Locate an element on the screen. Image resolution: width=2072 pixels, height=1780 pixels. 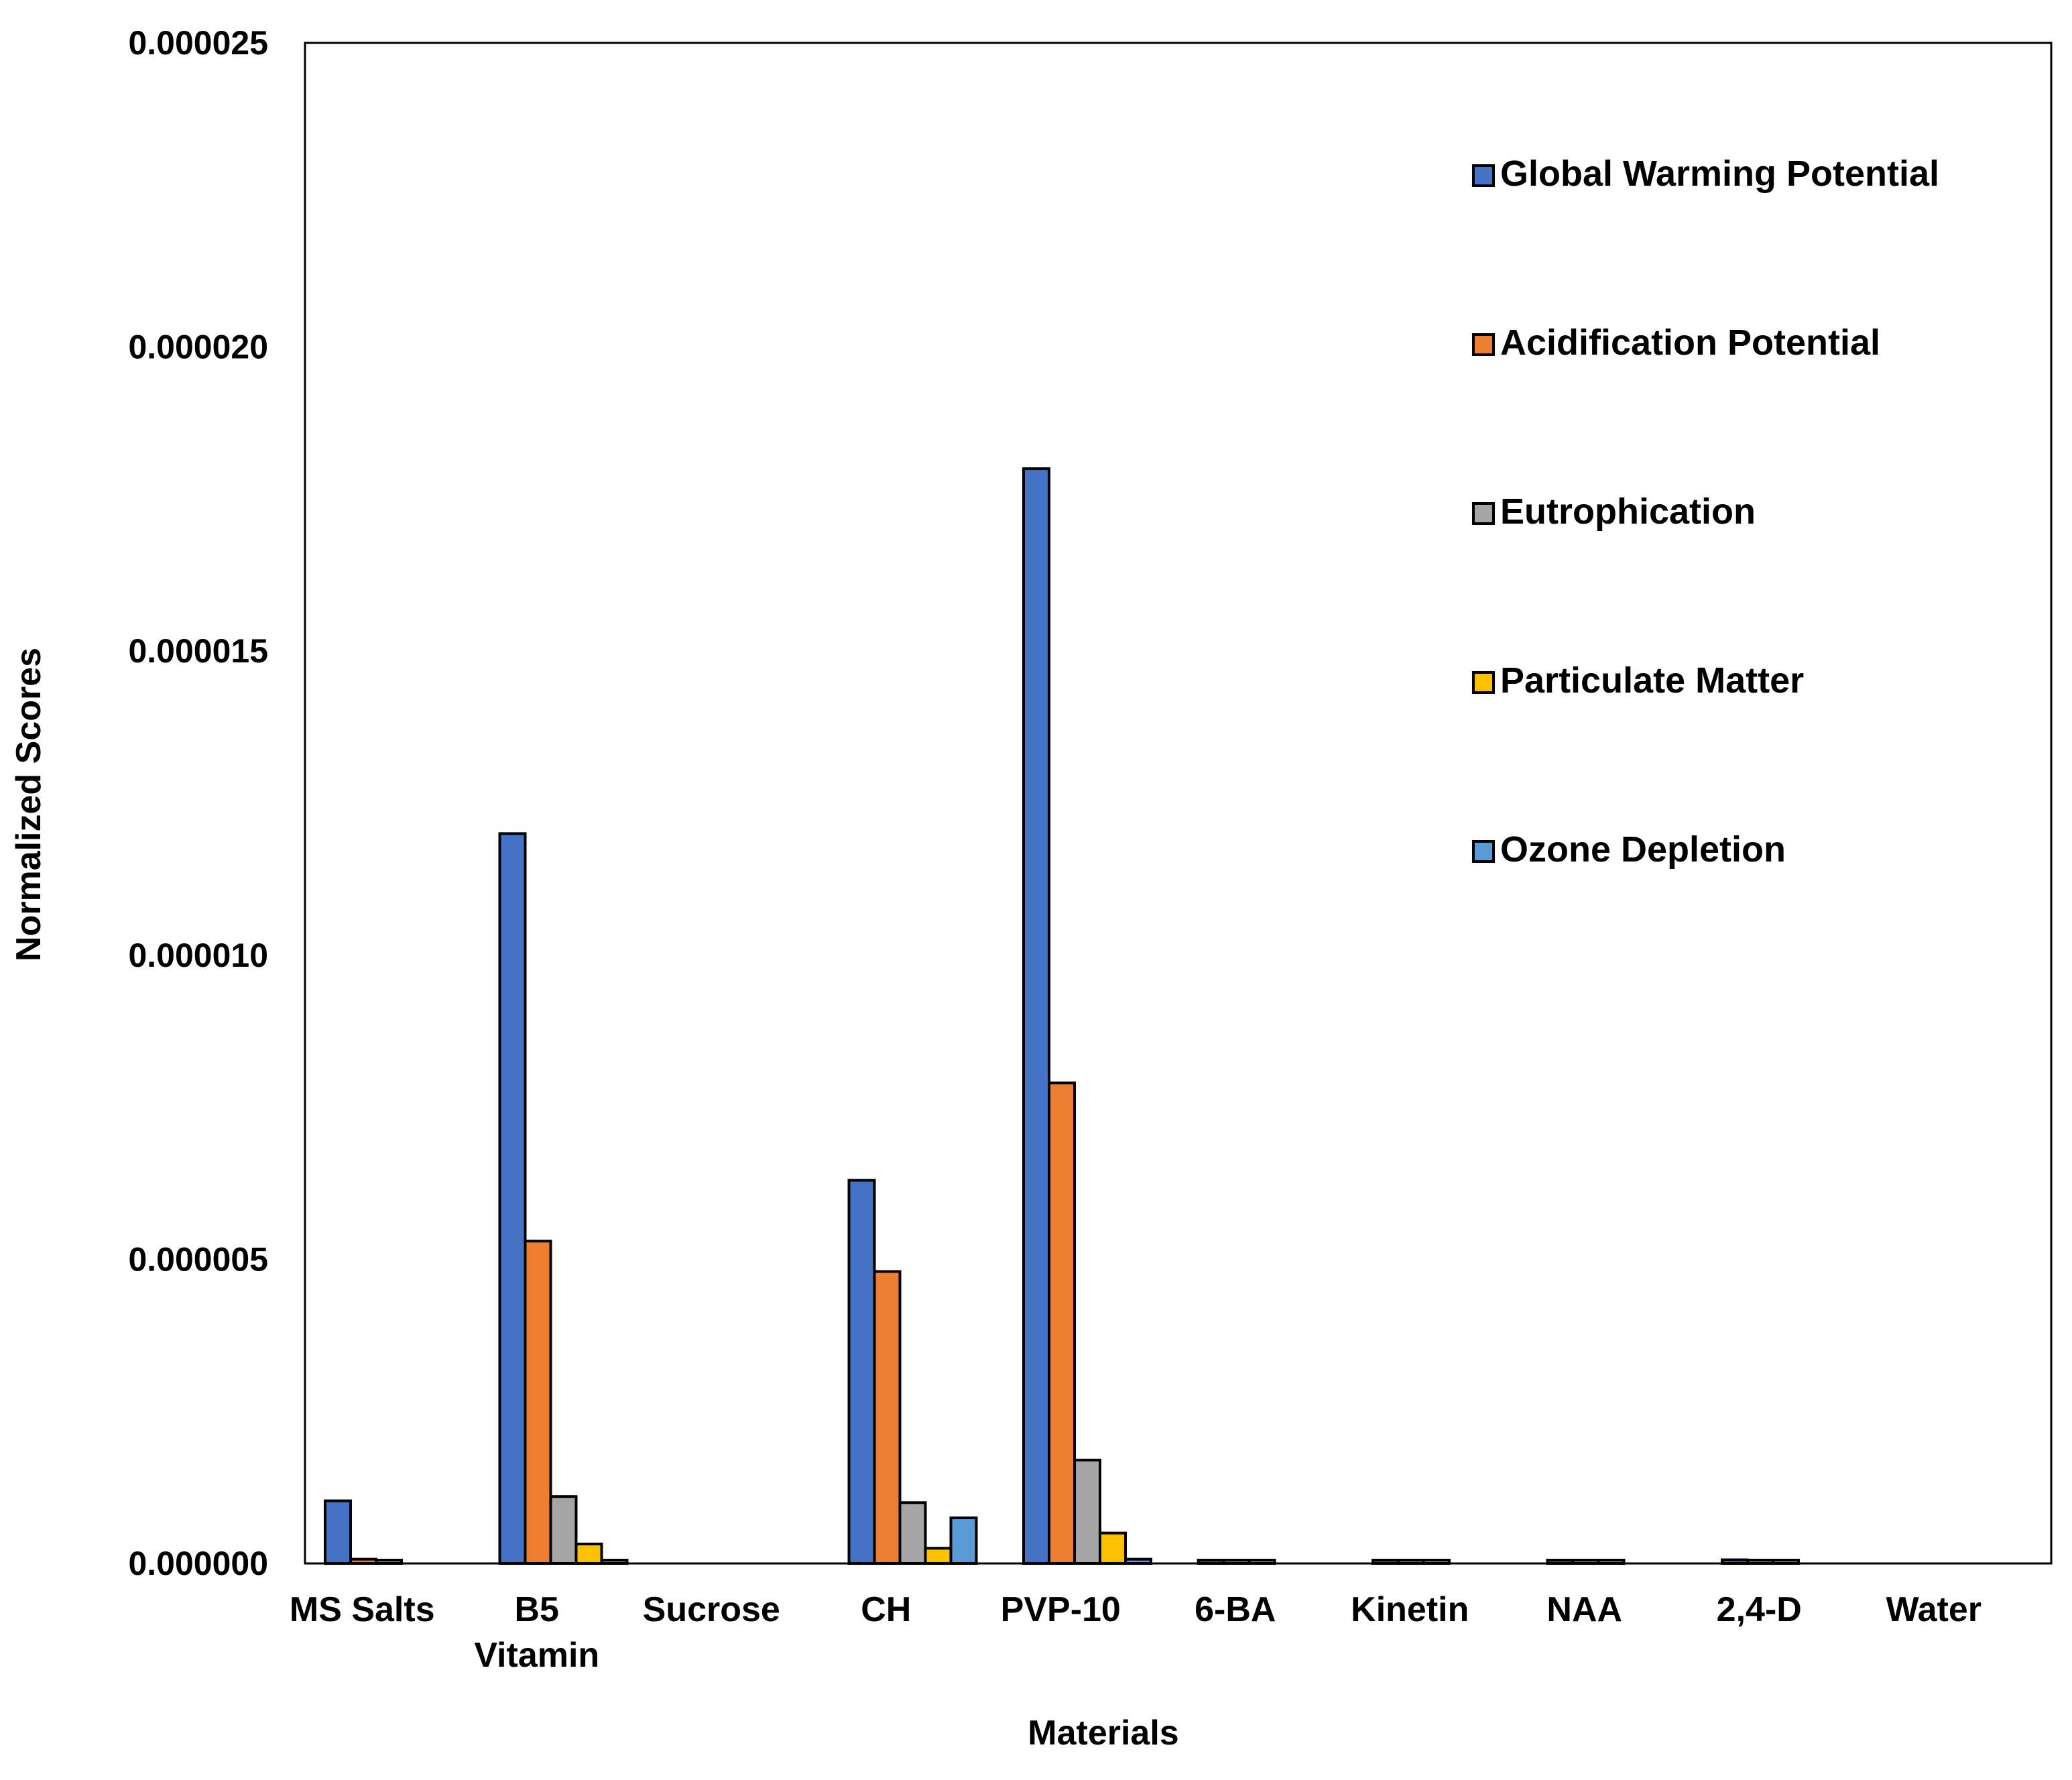
legend-label: Global Warming Potential is located at coordinates (1719, 174).